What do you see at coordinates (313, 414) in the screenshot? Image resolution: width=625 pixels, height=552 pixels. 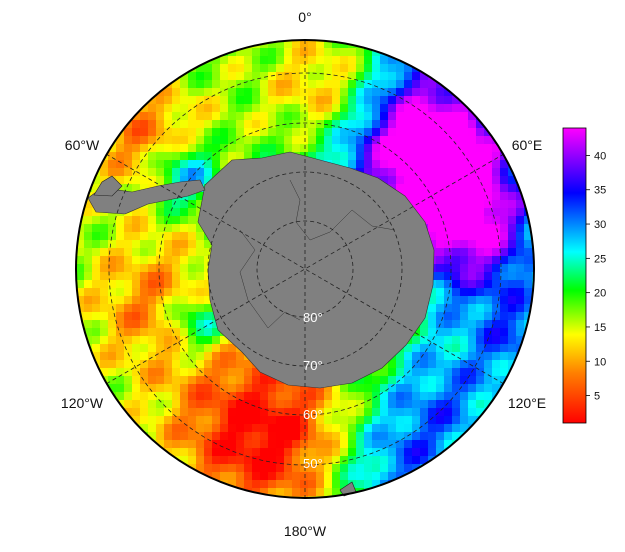 I see `lat-label-60: 60°` at bounding box center [313, 414].